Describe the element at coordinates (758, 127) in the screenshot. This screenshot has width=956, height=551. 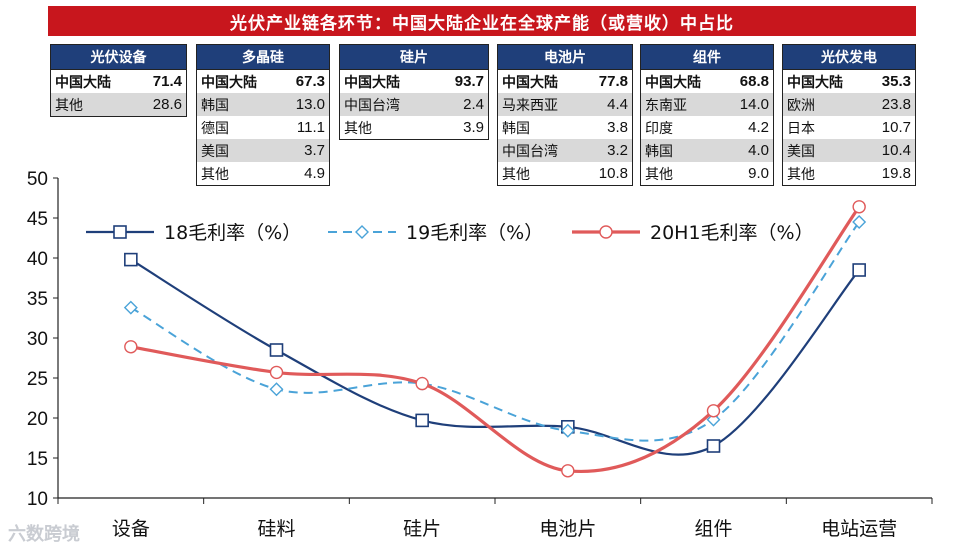
I see `share-value: 4.2` at that location.